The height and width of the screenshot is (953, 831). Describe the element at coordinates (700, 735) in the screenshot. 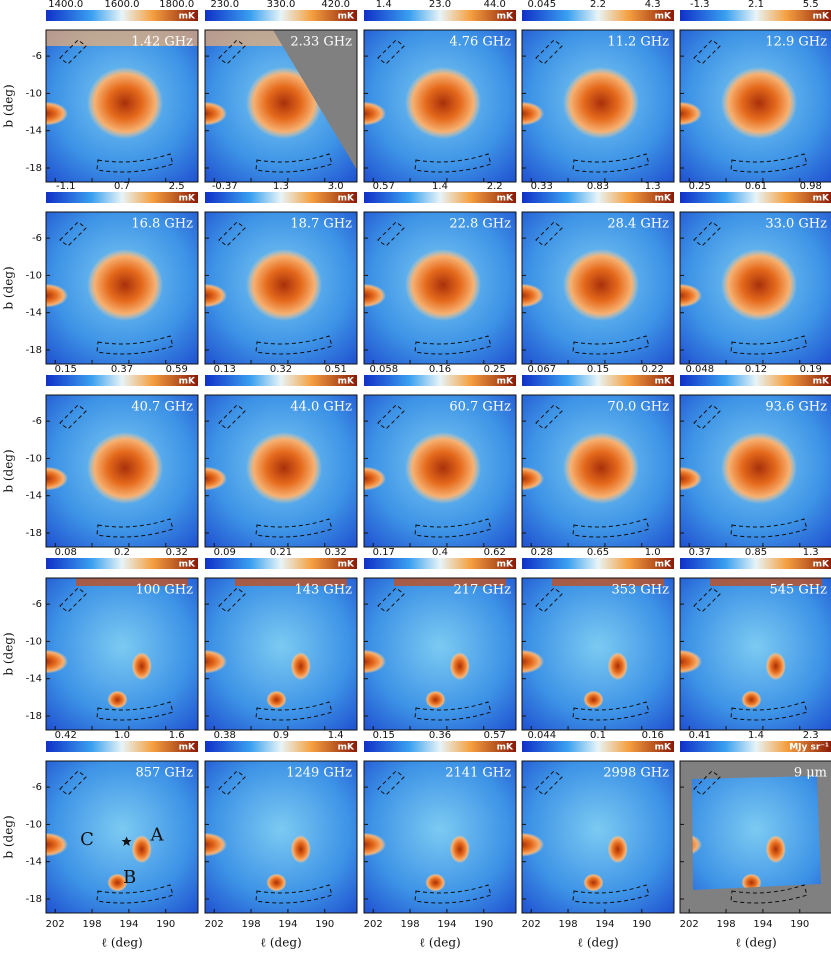

I see `colorbar-tick-label: 0.41` at that location.